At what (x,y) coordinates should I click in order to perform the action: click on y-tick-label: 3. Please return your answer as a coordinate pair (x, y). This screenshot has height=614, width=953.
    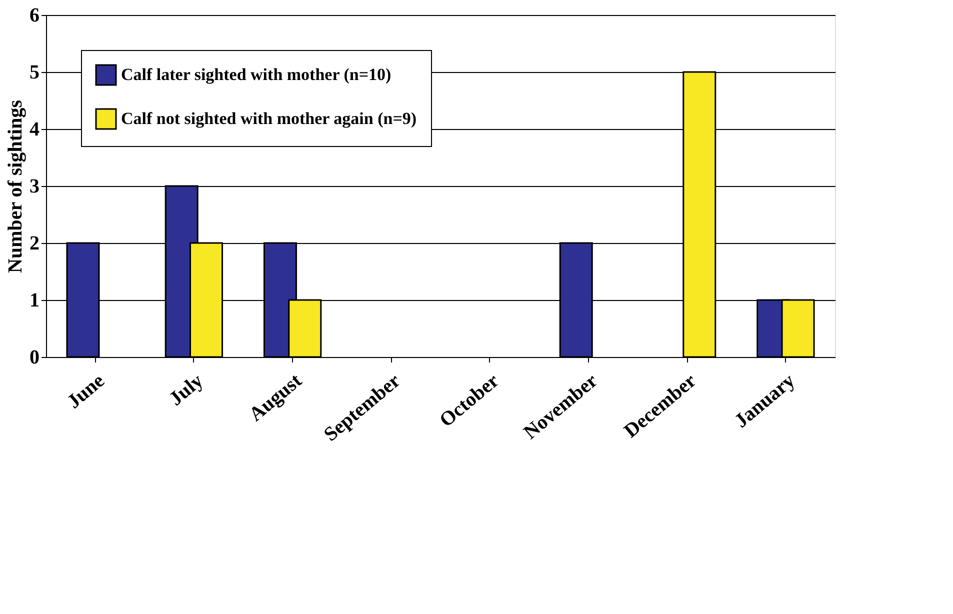
    Looking at the image, I should click on (35, 187).